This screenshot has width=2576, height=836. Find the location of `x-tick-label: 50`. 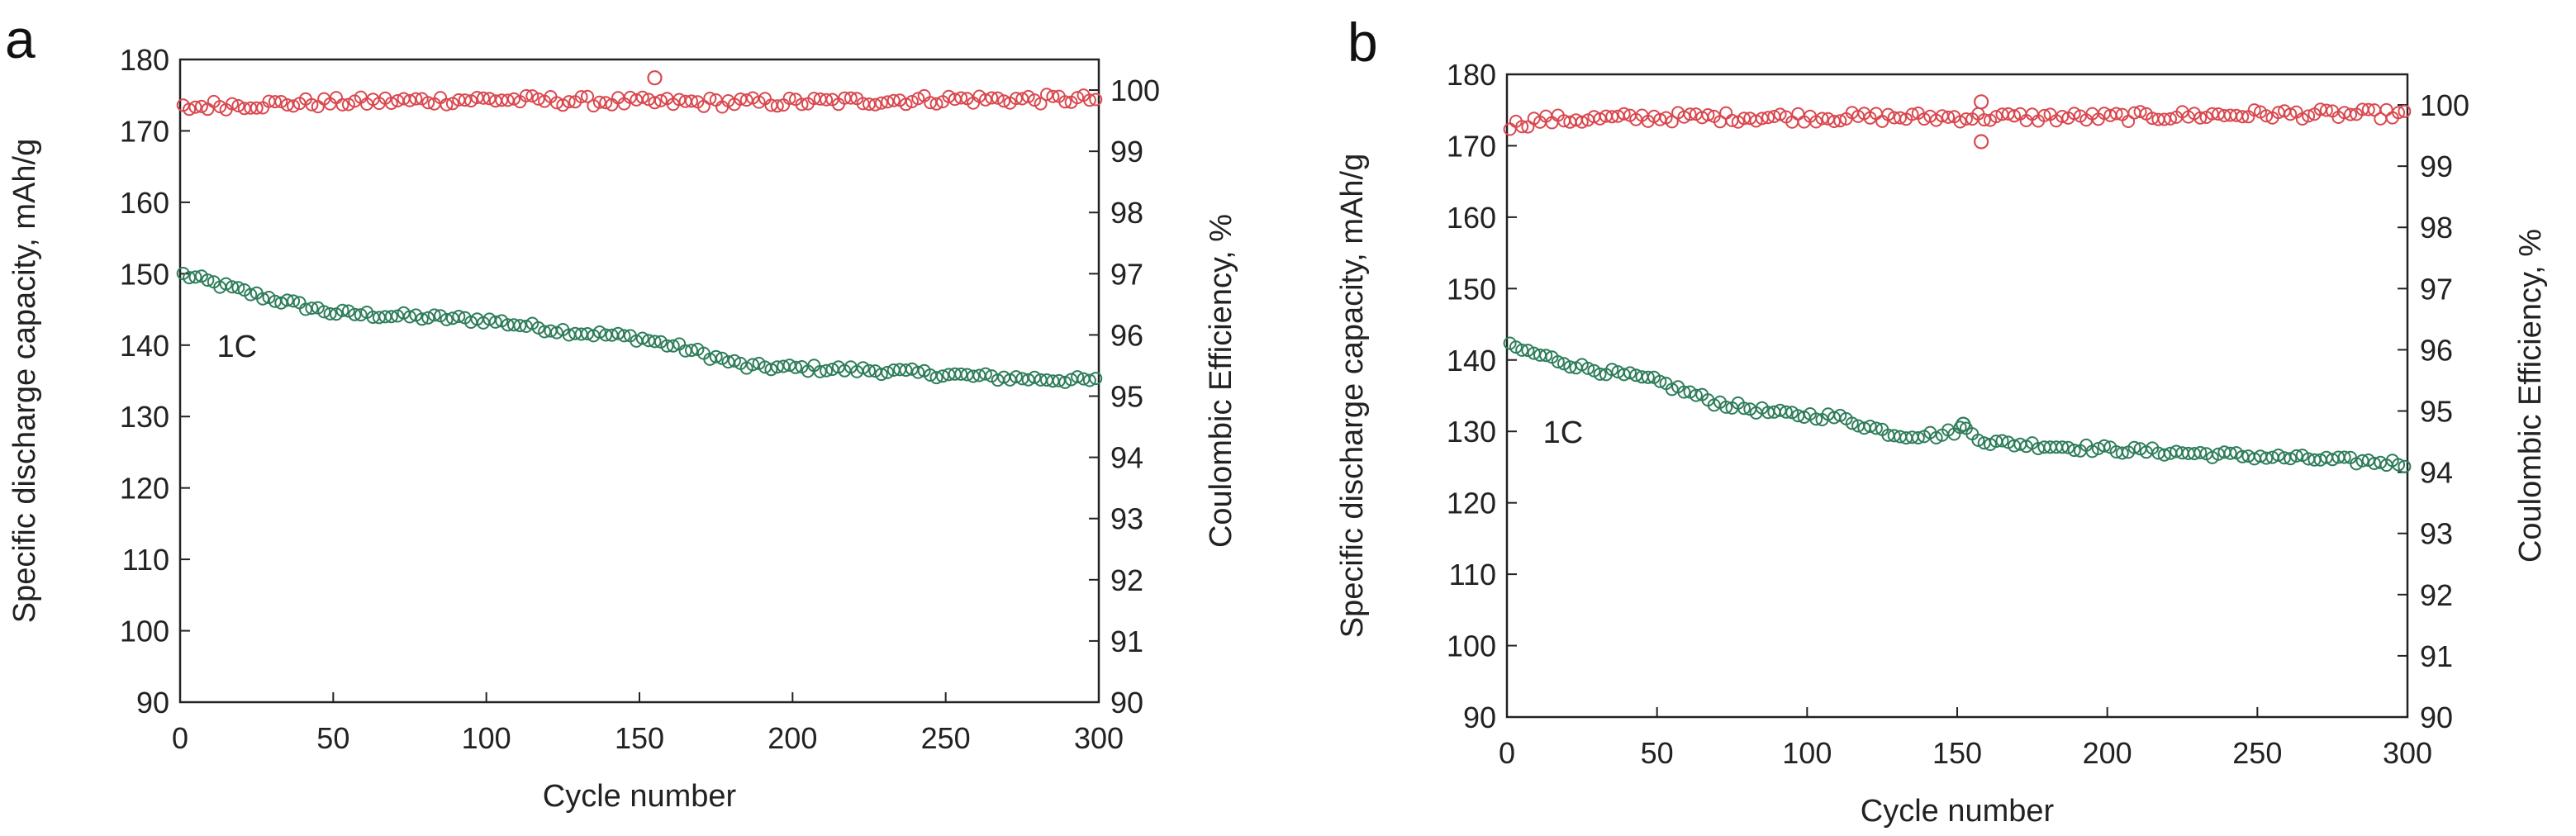

x-tick-label: 50 is located at coordinates (332, 738).